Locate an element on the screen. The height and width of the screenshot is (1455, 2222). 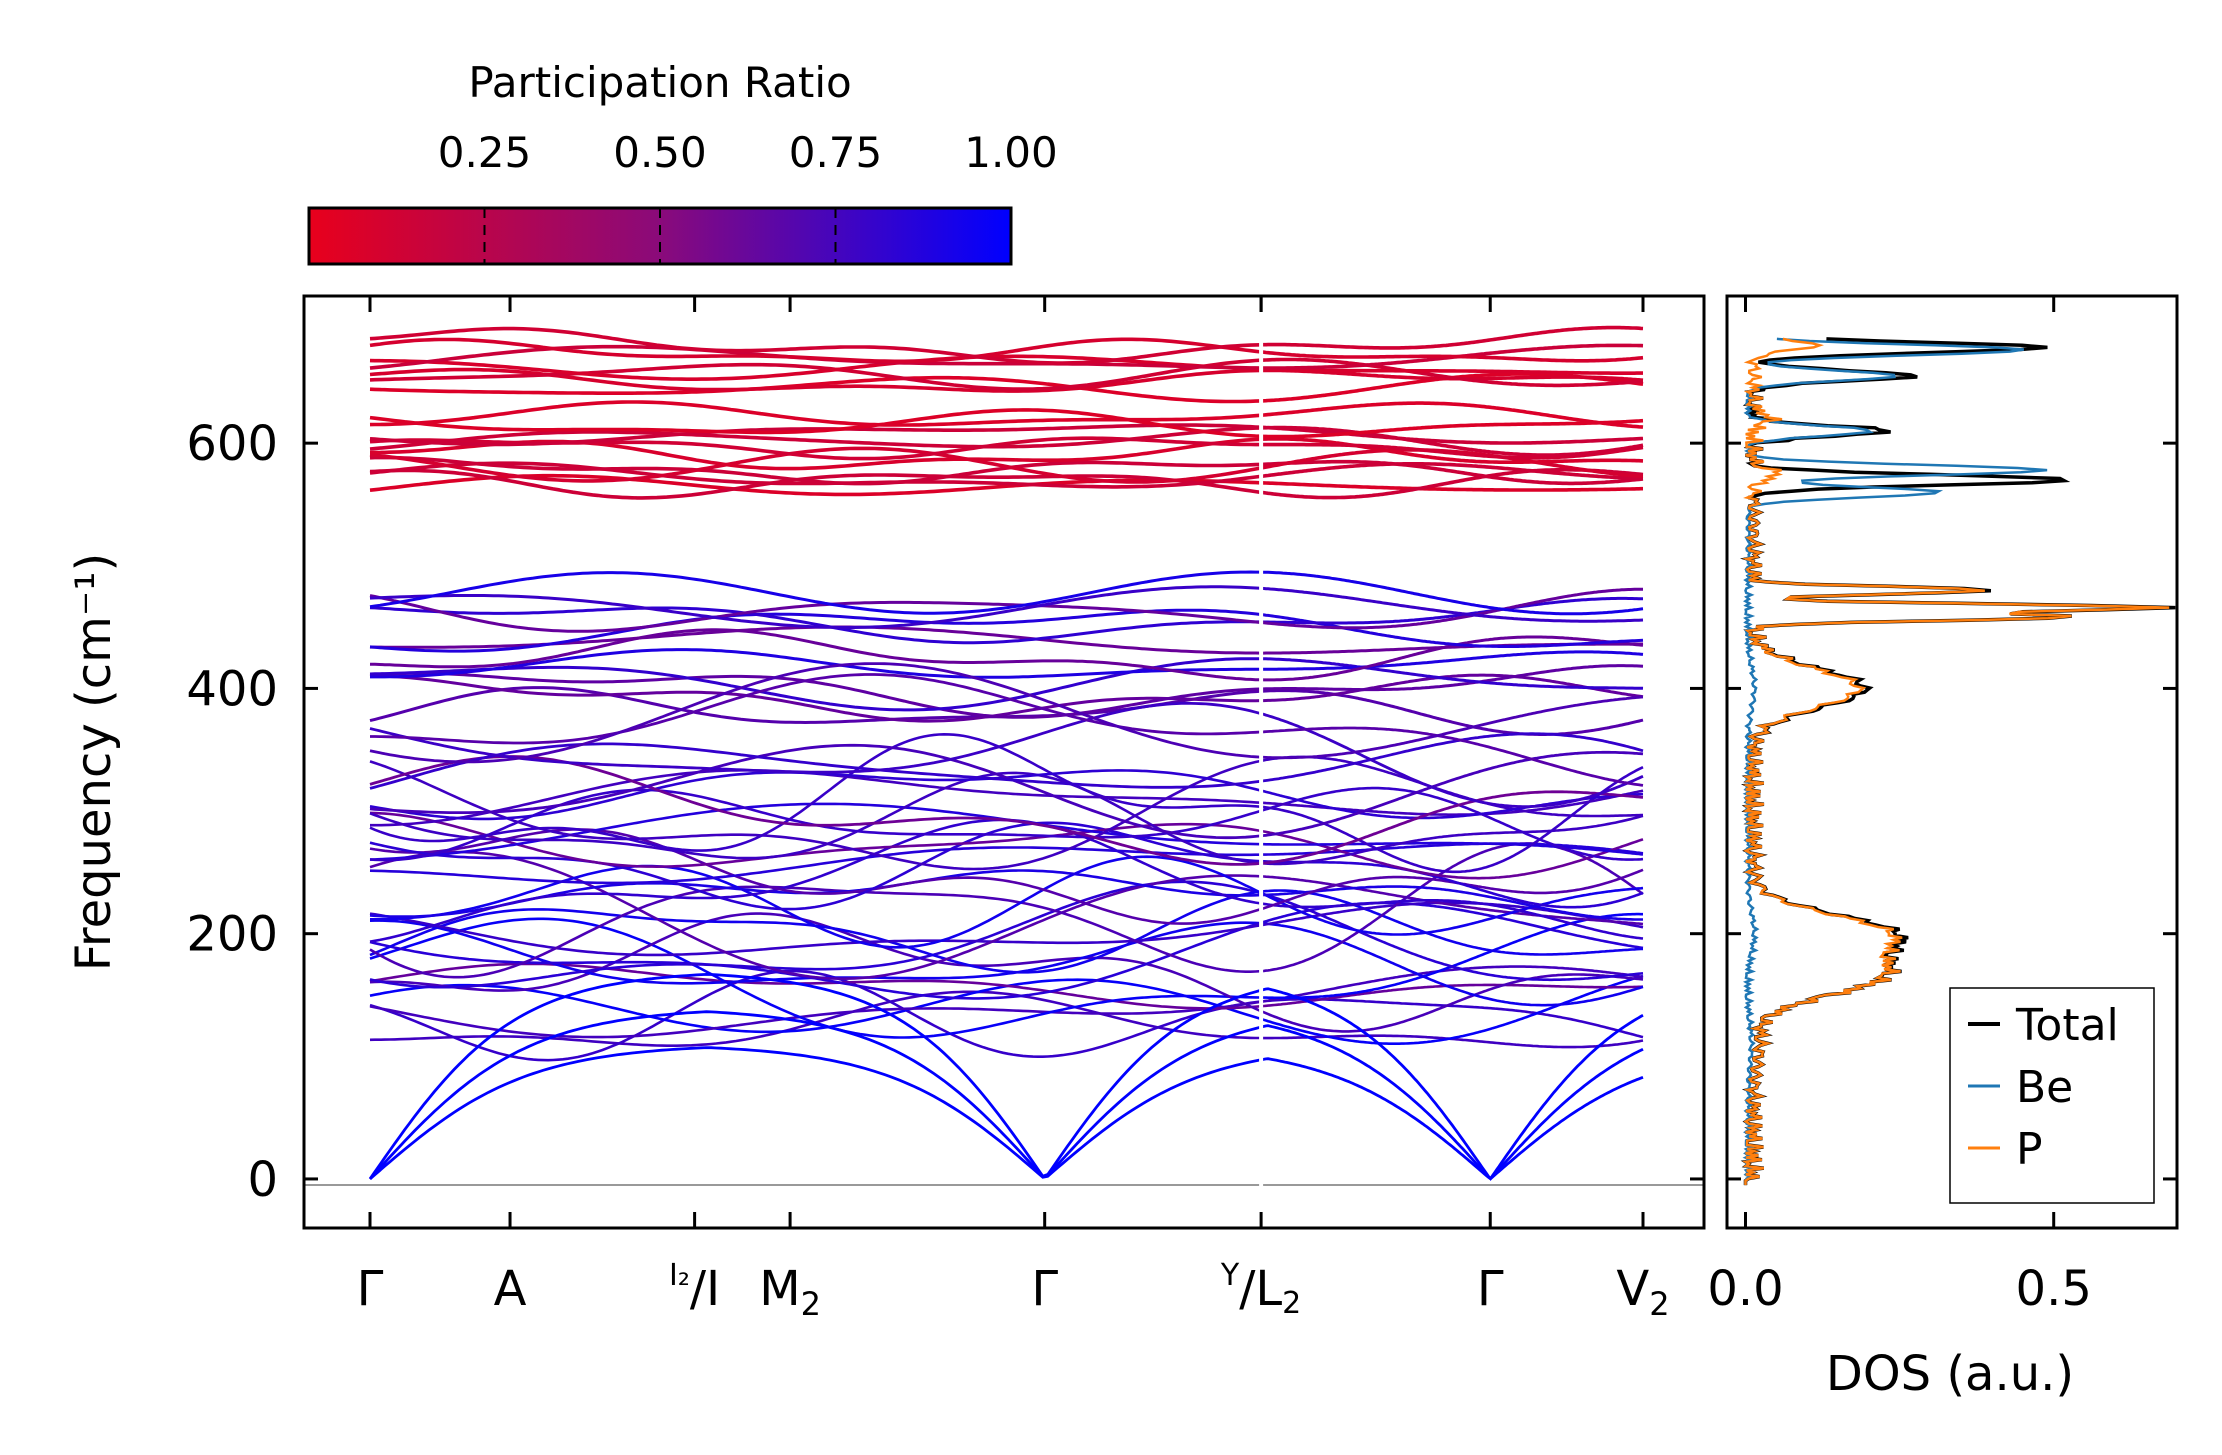
y-tick-label: 200 is located at coordinates (232, 935).